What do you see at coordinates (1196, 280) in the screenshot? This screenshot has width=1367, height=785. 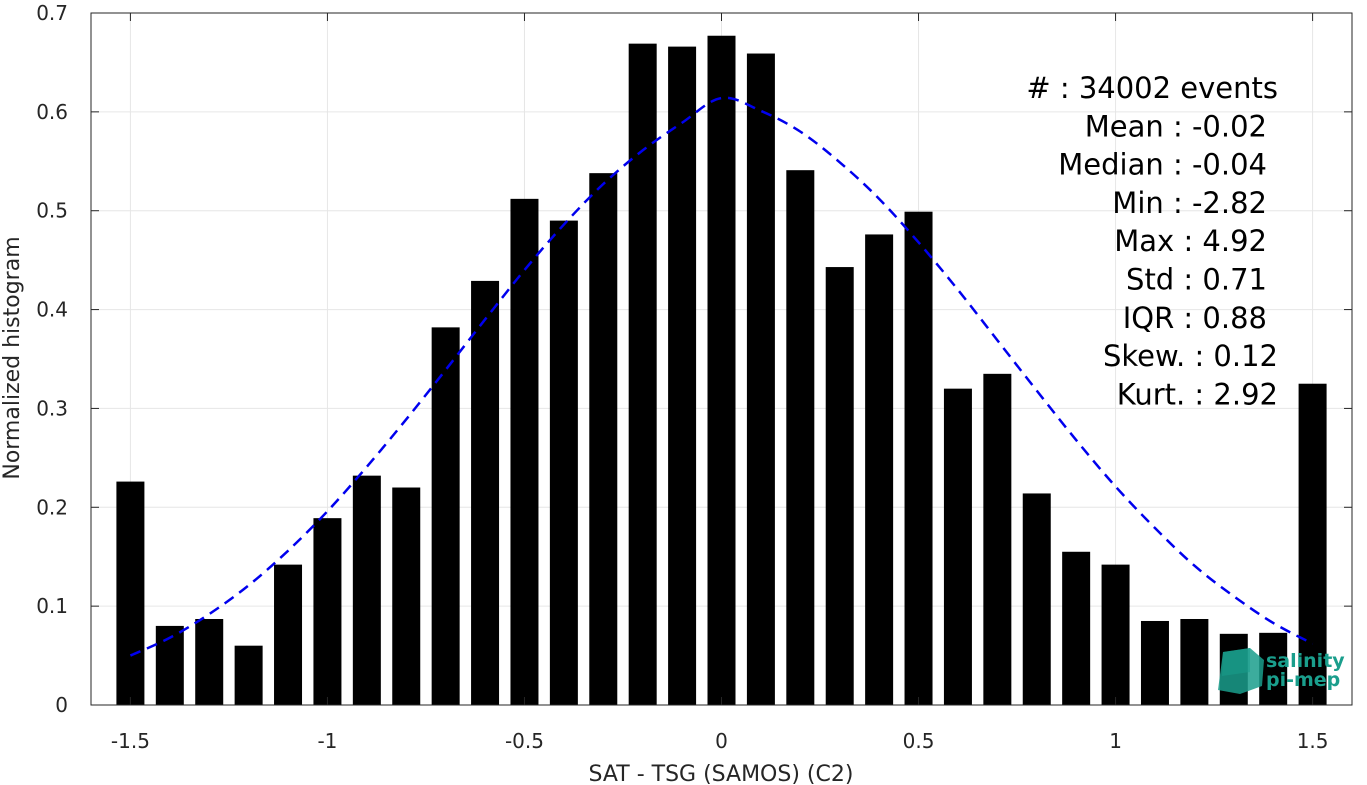 I see `stat-line: Std : 0.71` at bounding box center [1196, 280].